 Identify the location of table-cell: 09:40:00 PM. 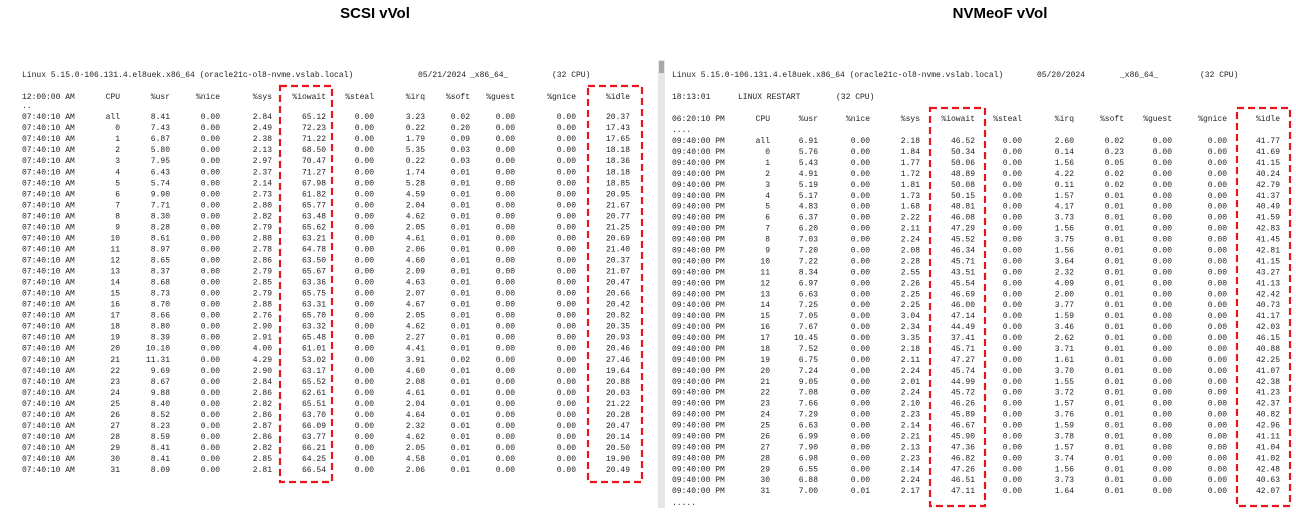
(698, 185).